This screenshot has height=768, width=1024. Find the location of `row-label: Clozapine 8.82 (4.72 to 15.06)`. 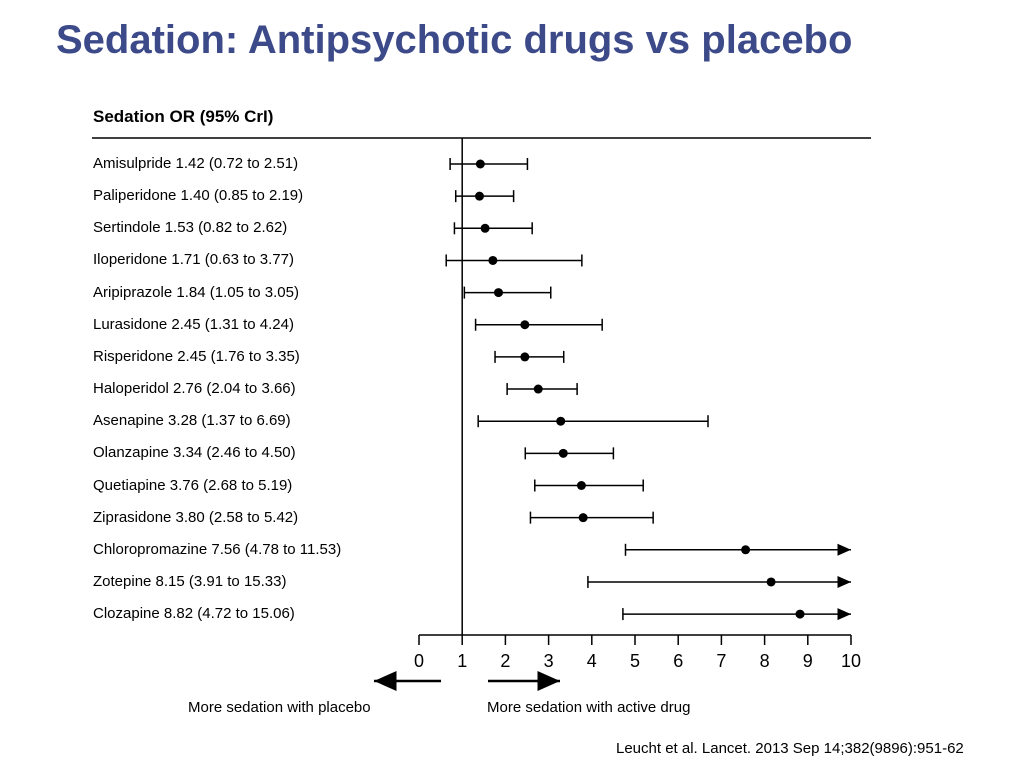

row-label: Clozapine 8.82 (4.72 to 15.06) is located at coordinates (194, 614).